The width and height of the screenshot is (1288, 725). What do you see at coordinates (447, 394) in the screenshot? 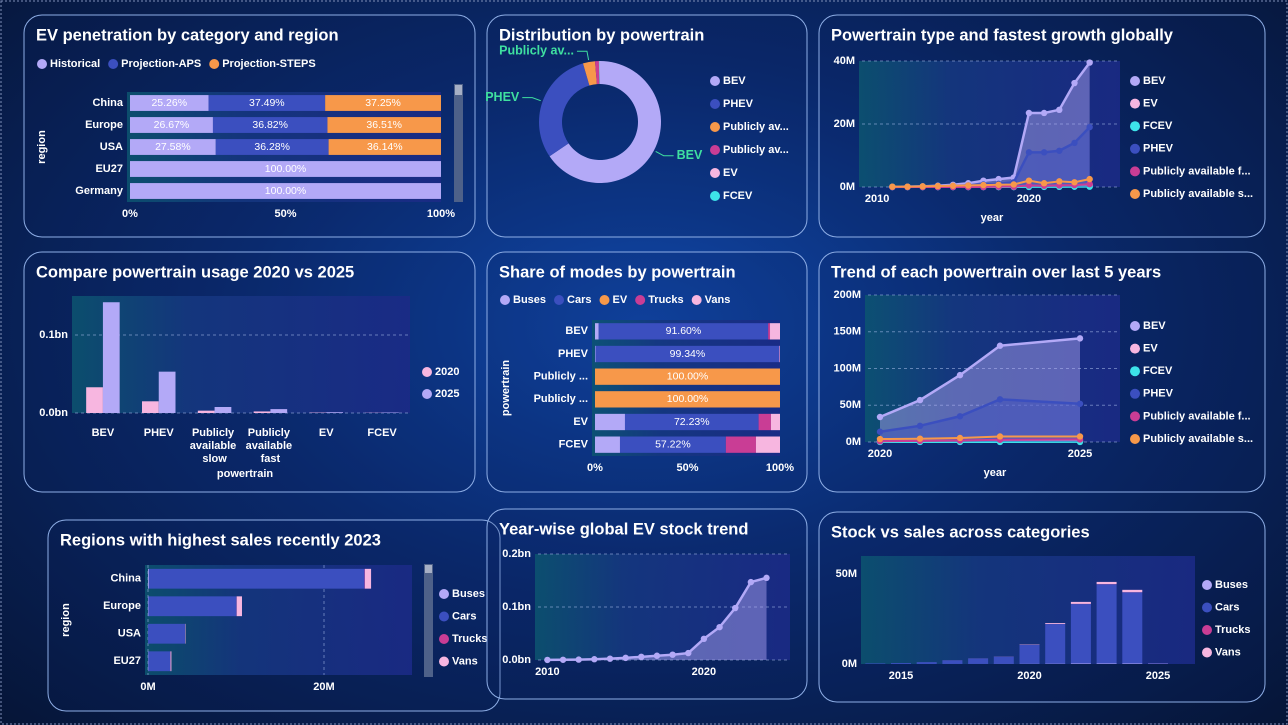
I see `legend-label: 2025` at bounding box center [447, 394].